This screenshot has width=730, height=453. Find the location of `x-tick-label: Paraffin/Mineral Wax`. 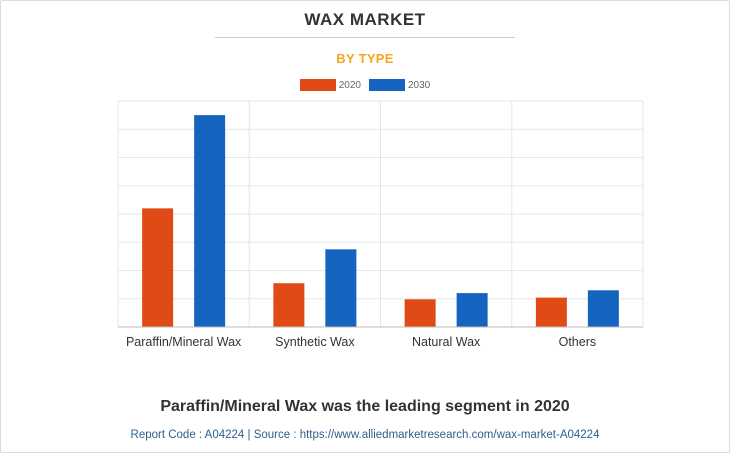

x-tick-label: Paraffin/Mineral Wax is located at coordinates (184, 342).